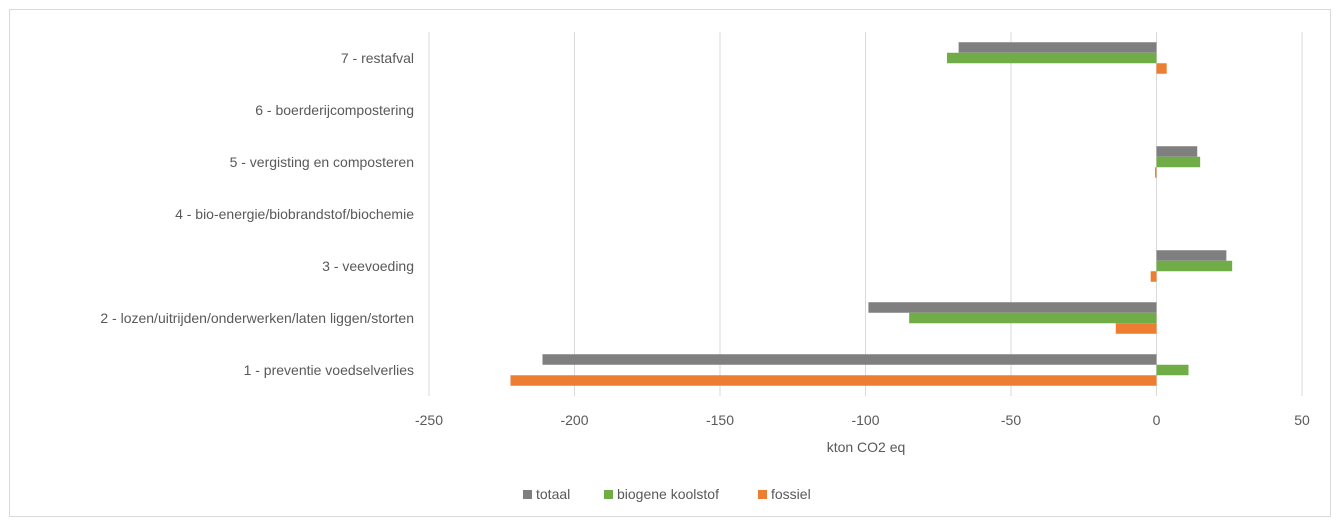  I want to click on category-label: 7 - restafval, so click(377, 58).